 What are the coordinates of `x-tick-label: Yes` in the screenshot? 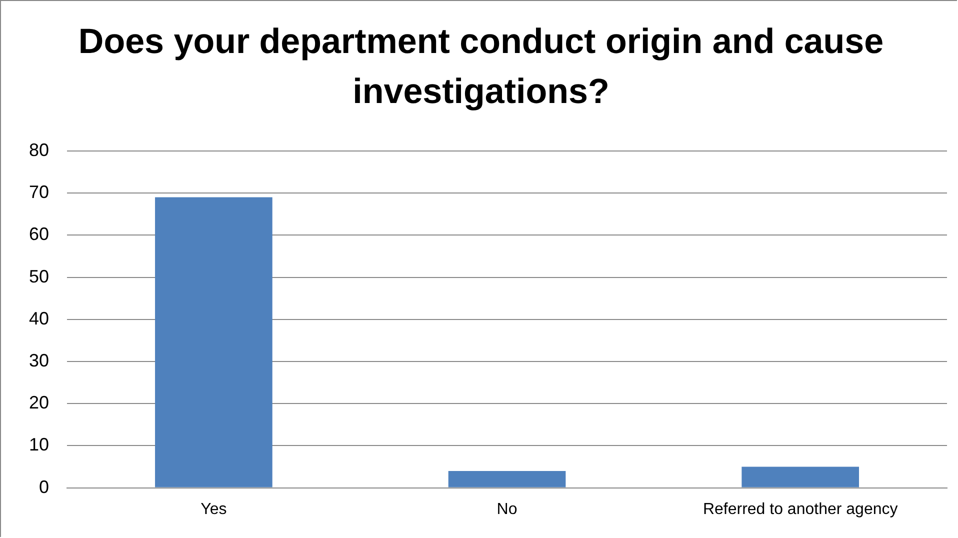 It's located at (213, 509).